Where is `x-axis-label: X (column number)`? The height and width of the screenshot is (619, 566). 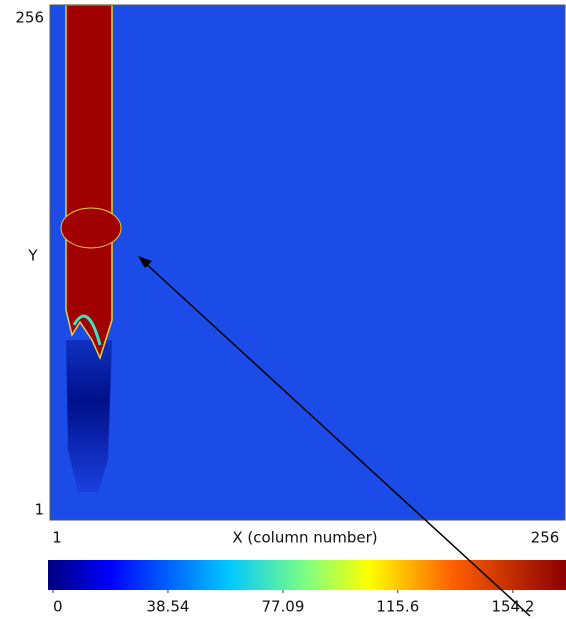 x-axis-label: X (column number) is located at coordinates (304, 538).